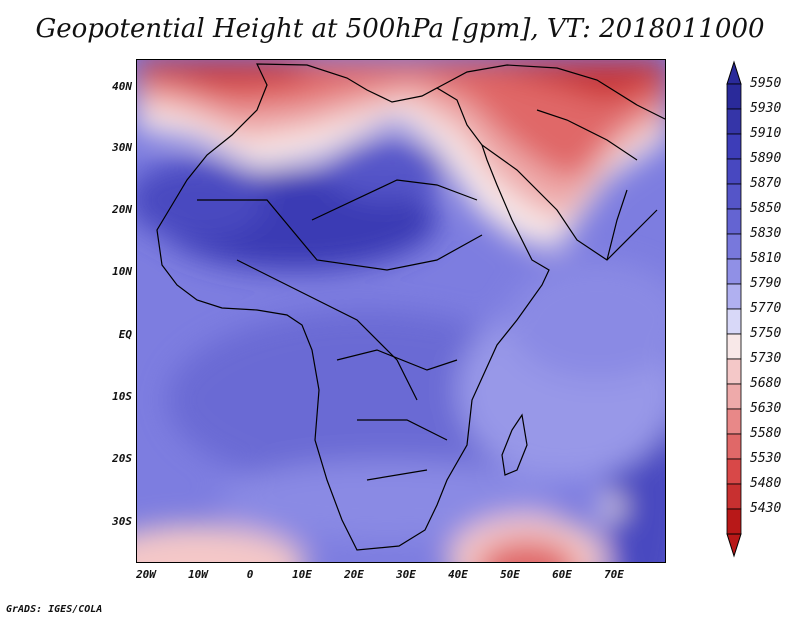 The width and height of the screenshot is (800, 618). What do you see at coordinates (766, 258) in the screenshot?
I see `colorbar-level-label: 5810` at bounding box center [766, 258].